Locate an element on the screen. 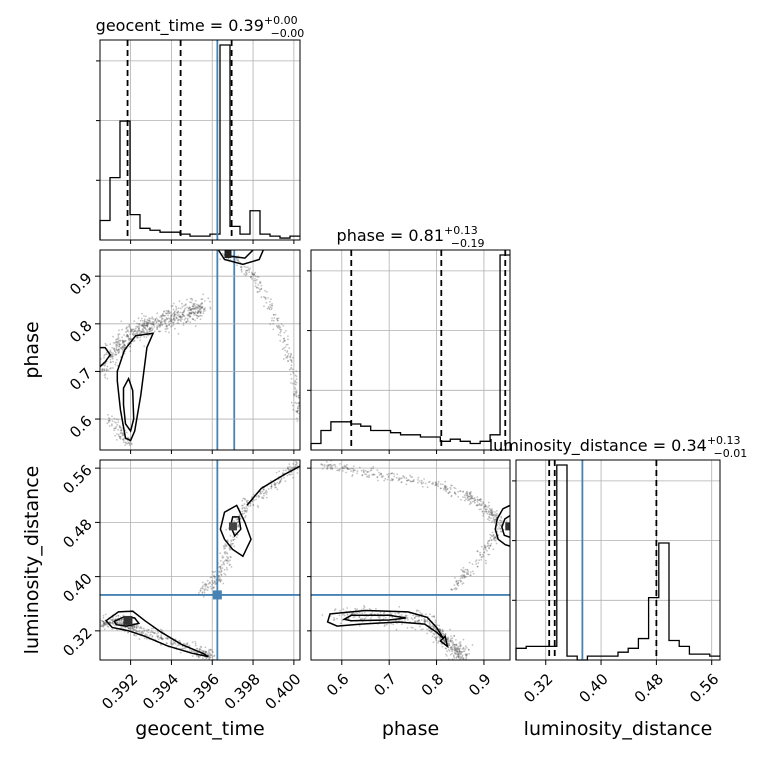 Image resolution: width=760 pixels, height=760 pixels. panel-title-geocent_time: geocent_time = 0.39+0.00 −0.00 is located at coordinates (200, 27).